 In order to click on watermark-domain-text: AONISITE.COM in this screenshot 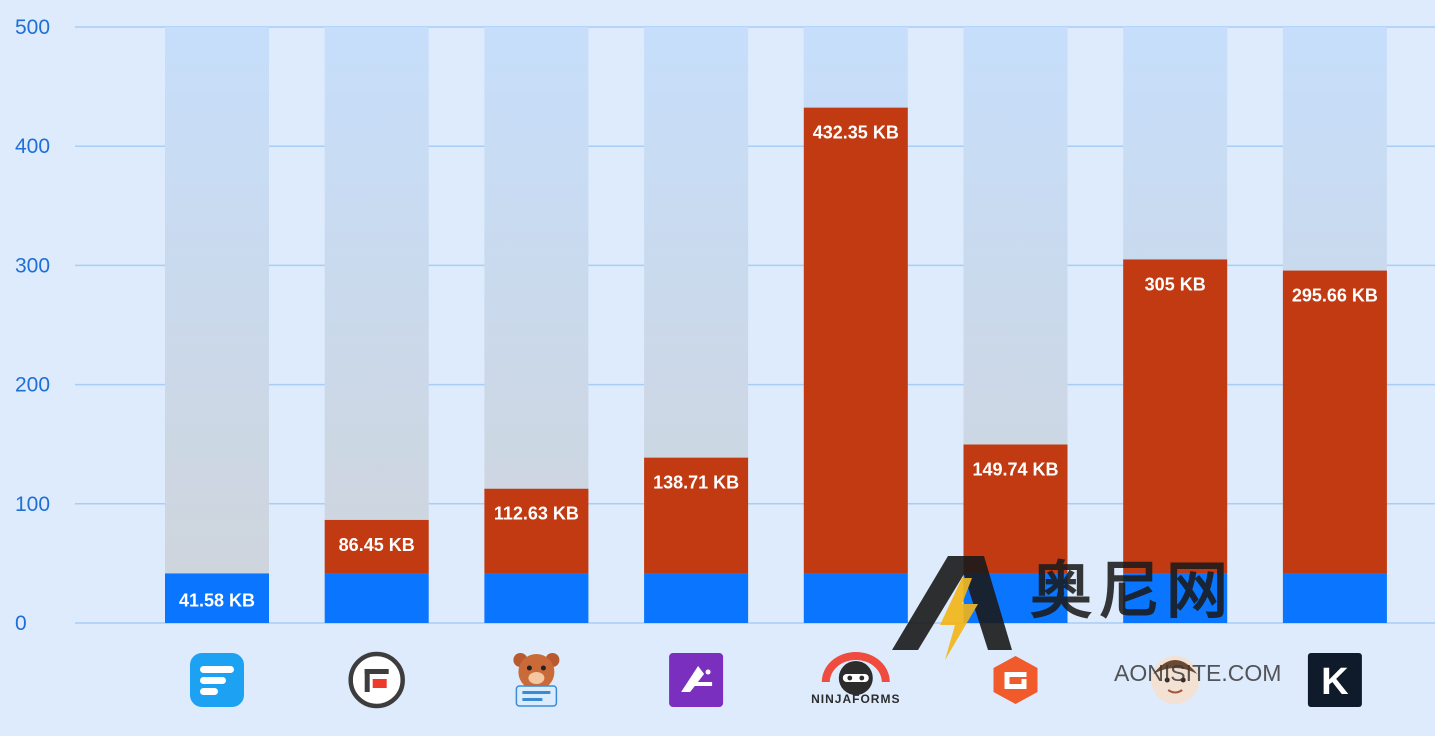, I will do `click(1197, 673)`.